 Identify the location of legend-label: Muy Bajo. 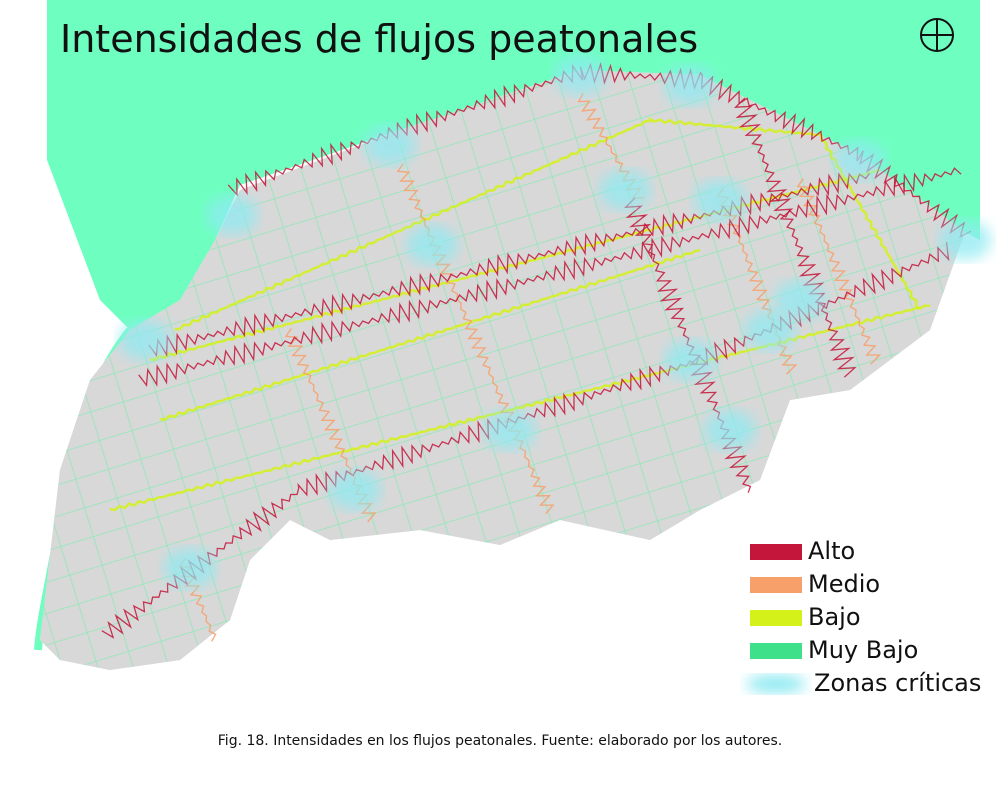
(863, 650).